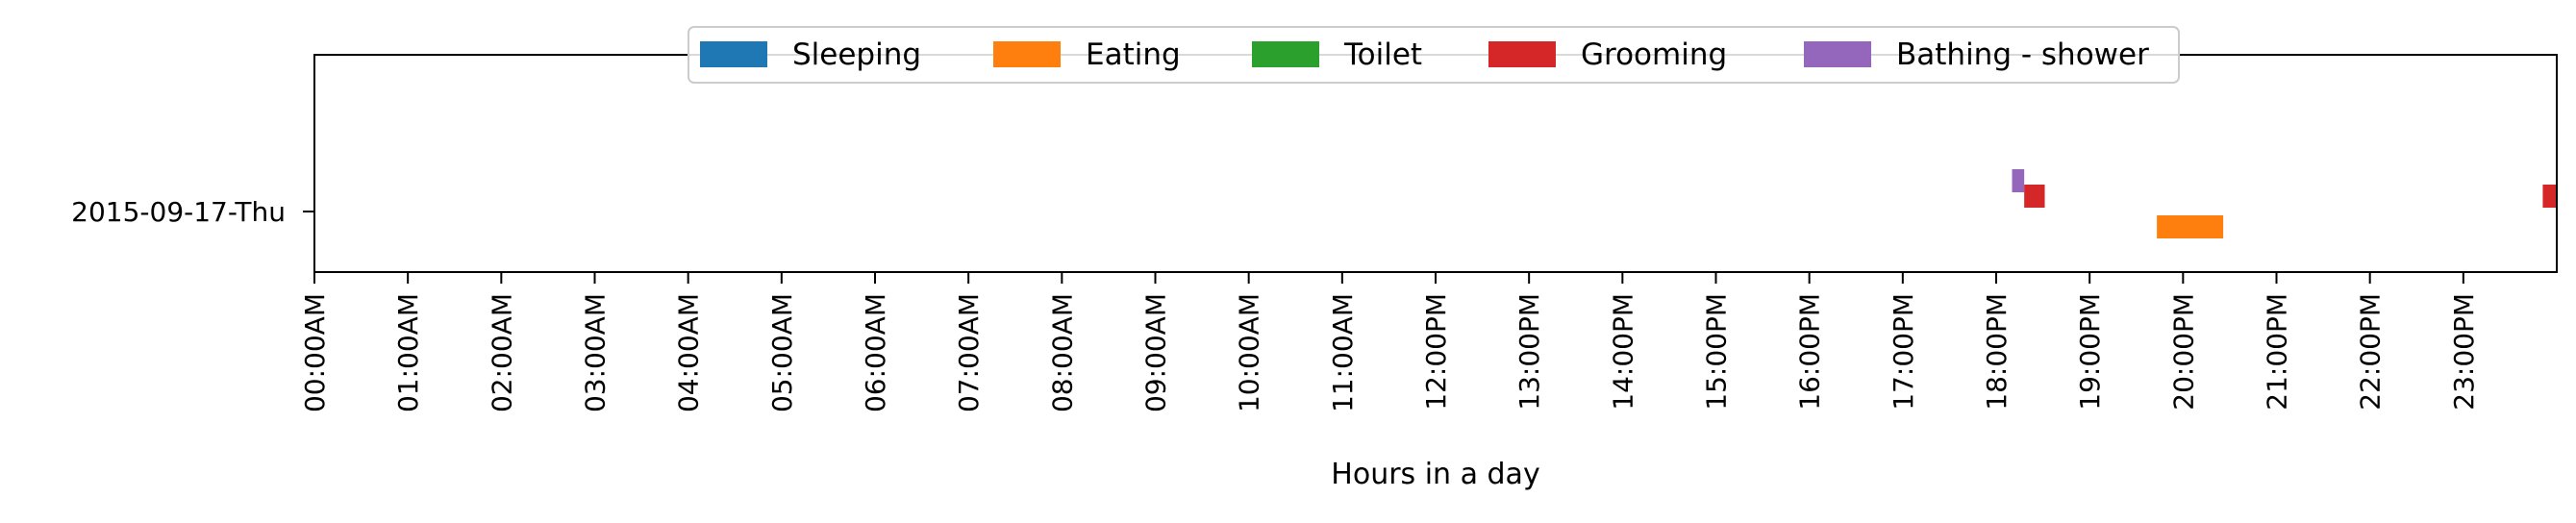 Image resolution: width=2576 pixels, height=523 pixels. I want to click on x-tick-label: 18:00PM, so click(1997, 352).